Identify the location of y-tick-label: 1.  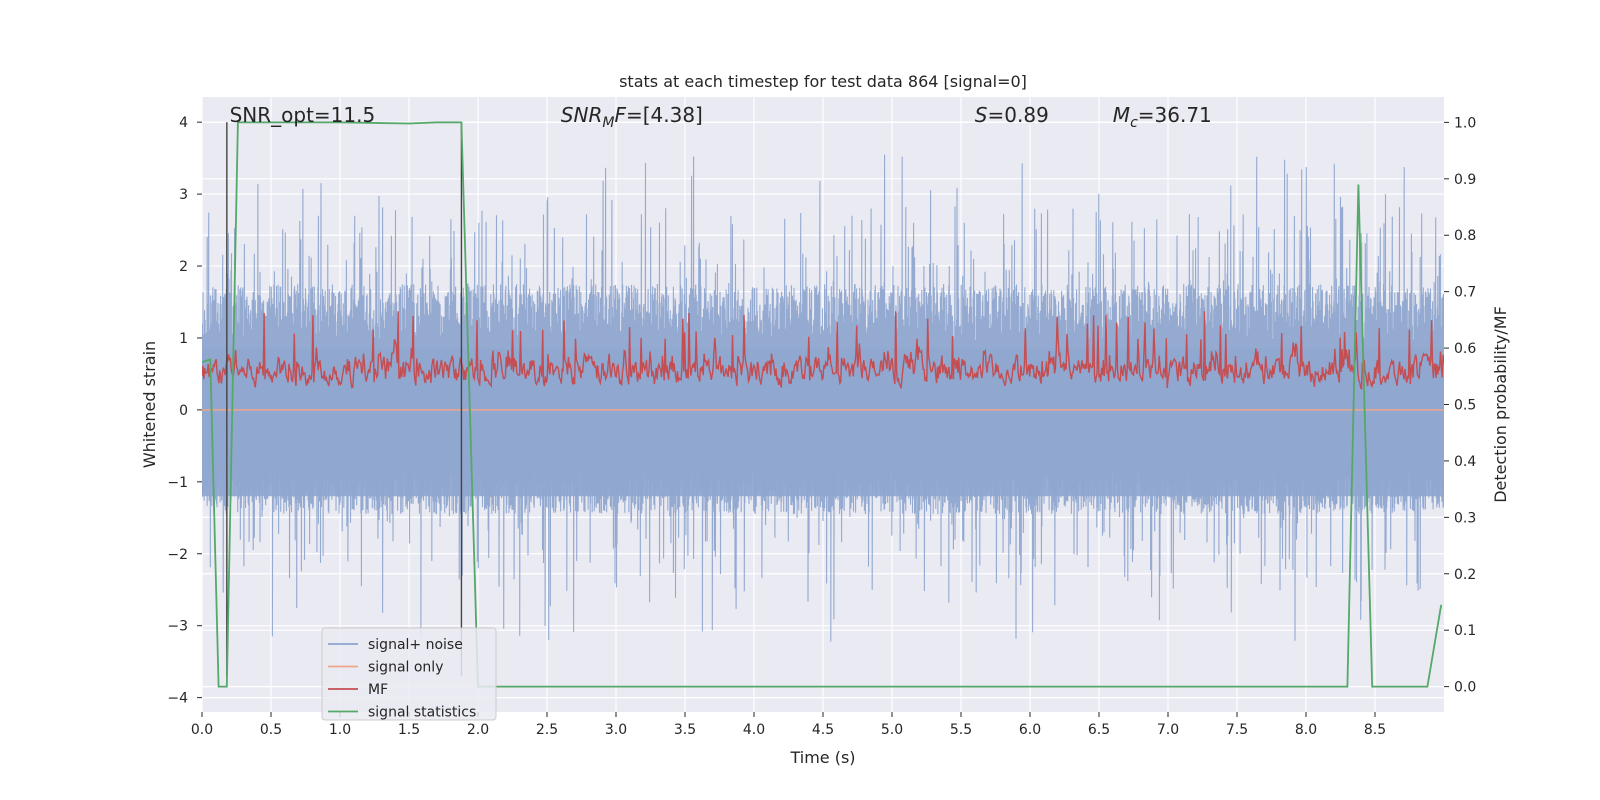
(183, 339).